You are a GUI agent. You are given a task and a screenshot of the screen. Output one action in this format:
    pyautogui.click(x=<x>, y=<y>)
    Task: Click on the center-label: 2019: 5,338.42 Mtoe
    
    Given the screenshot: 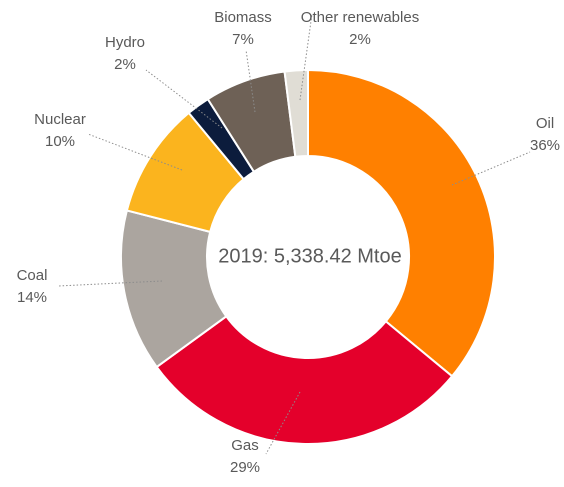 What is the action you would take?
    pyautogui.click(x=309, y=256)
    